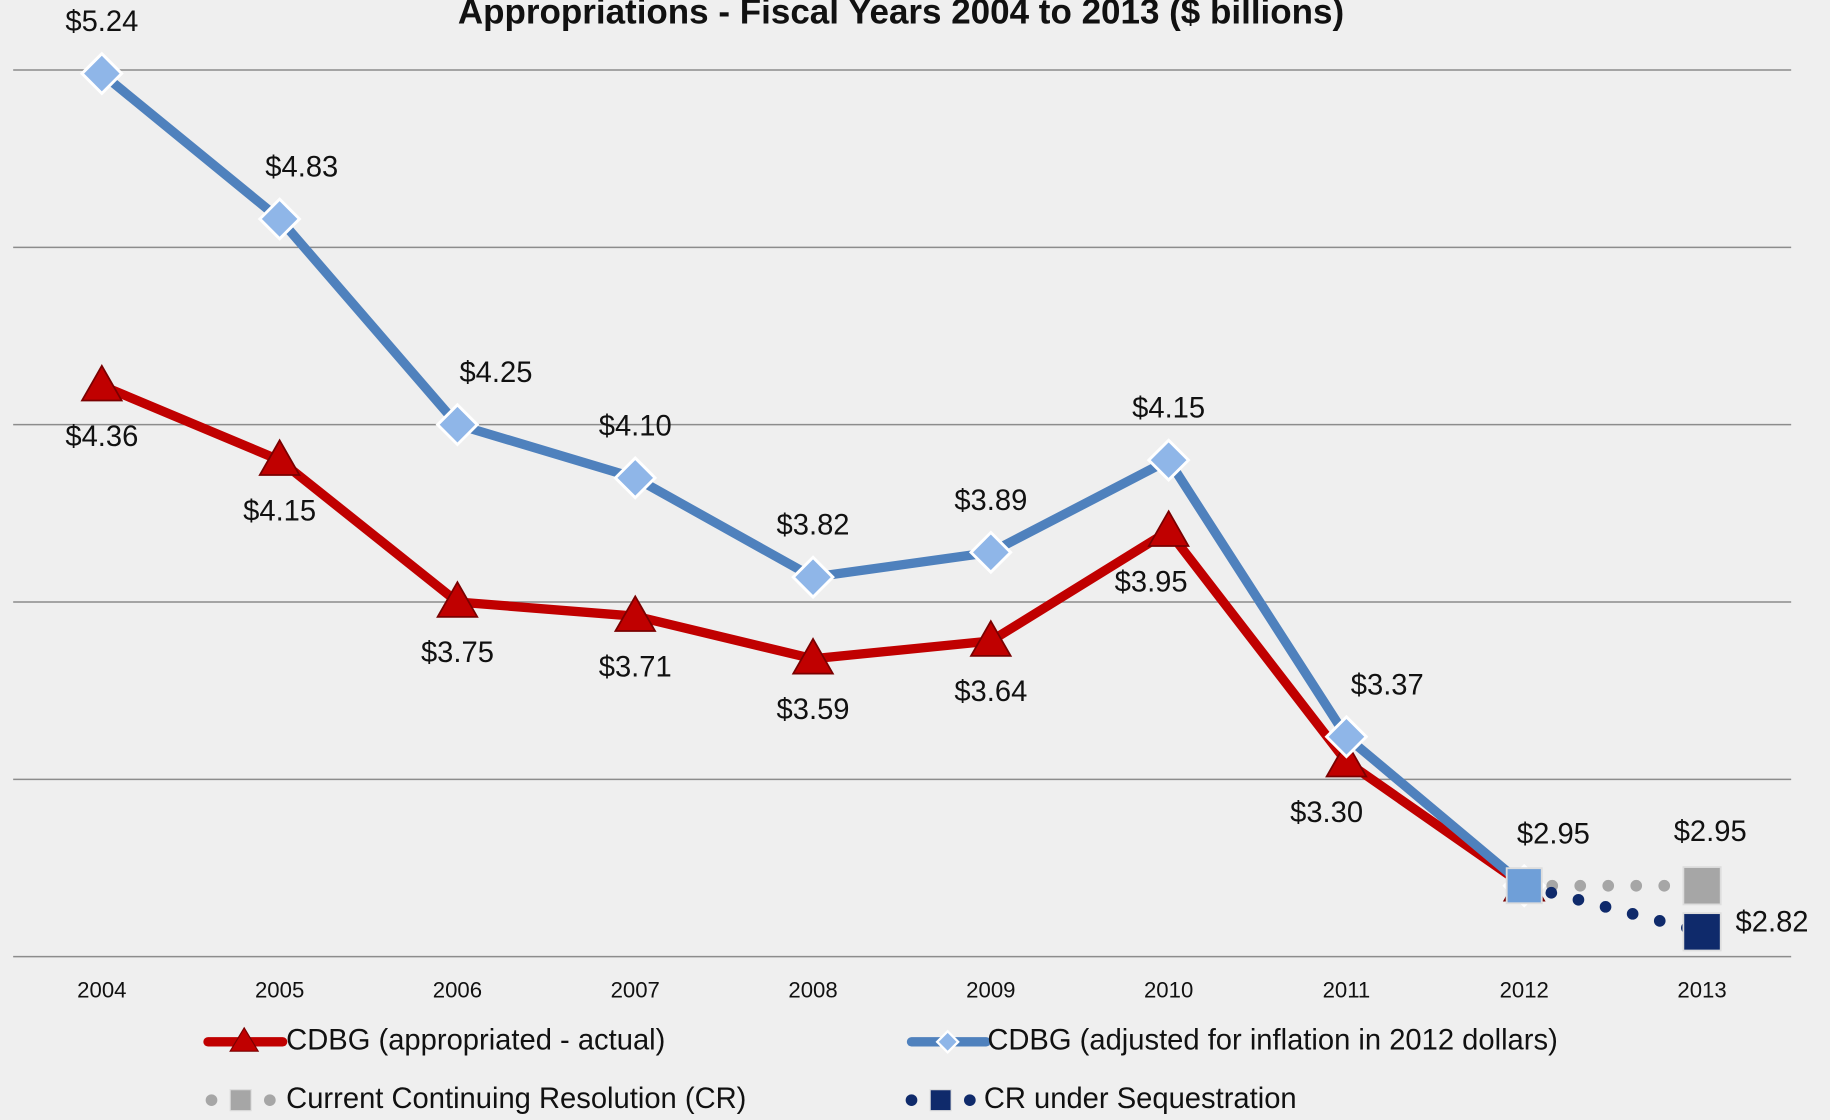 The height and width of the screenshot is (1120, 1830). What do you see at coordinates (812, 990) in the screenshot?
I see `x-tick-label: 2008` at bounding box center [812, 990].